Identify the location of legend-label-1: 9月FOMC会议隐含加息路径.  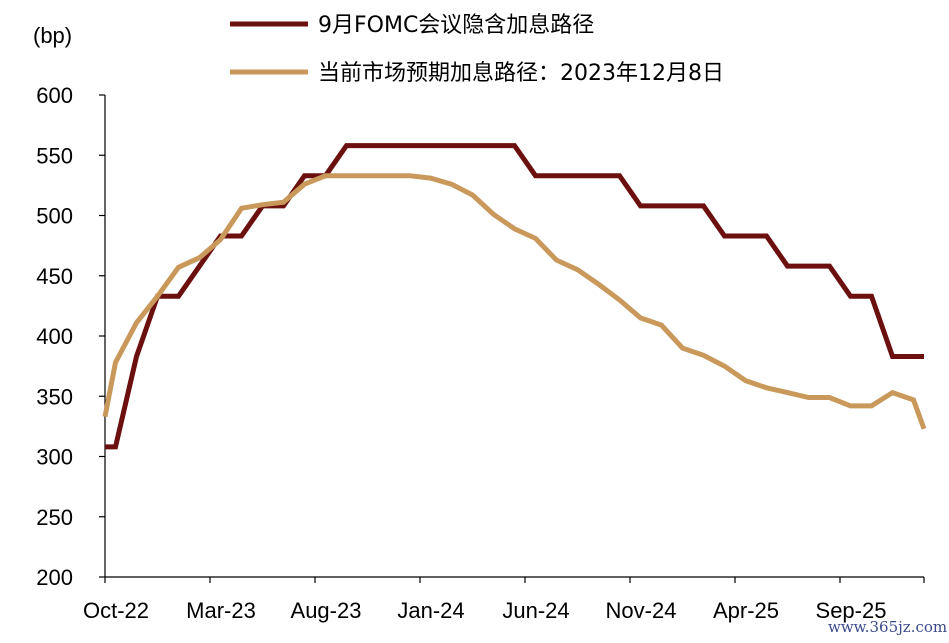
(456, 25).